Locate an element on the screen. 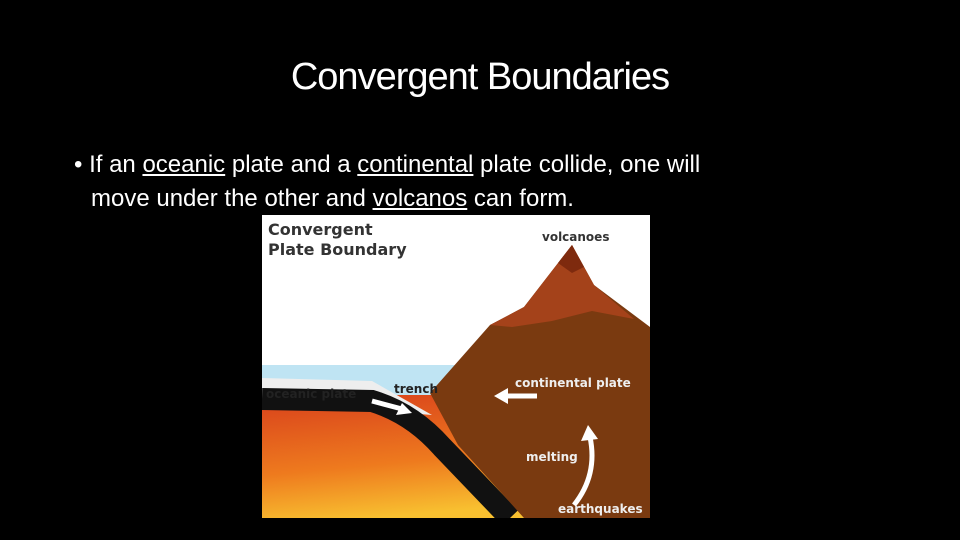 The width and height of the screenshot is (960, 540). volcano-peak is located at coordinates (571, 259).